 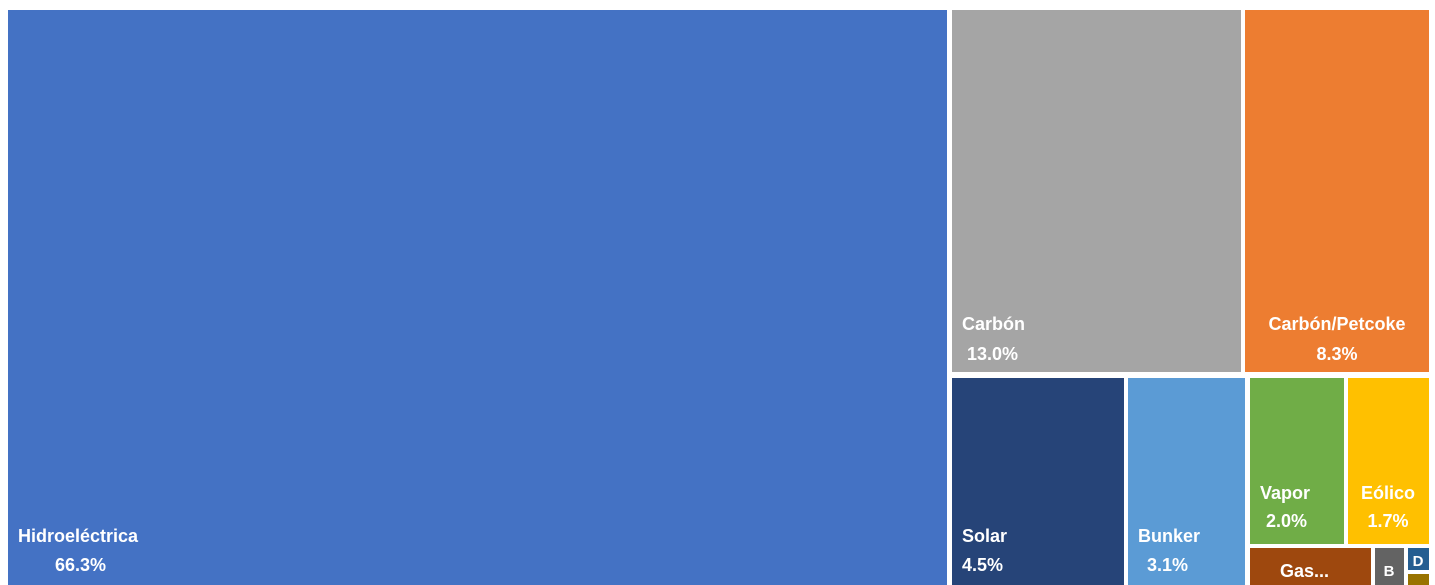 I want to click on treemap-tile-carbon-petcoke, so click(x=1337, y=191).